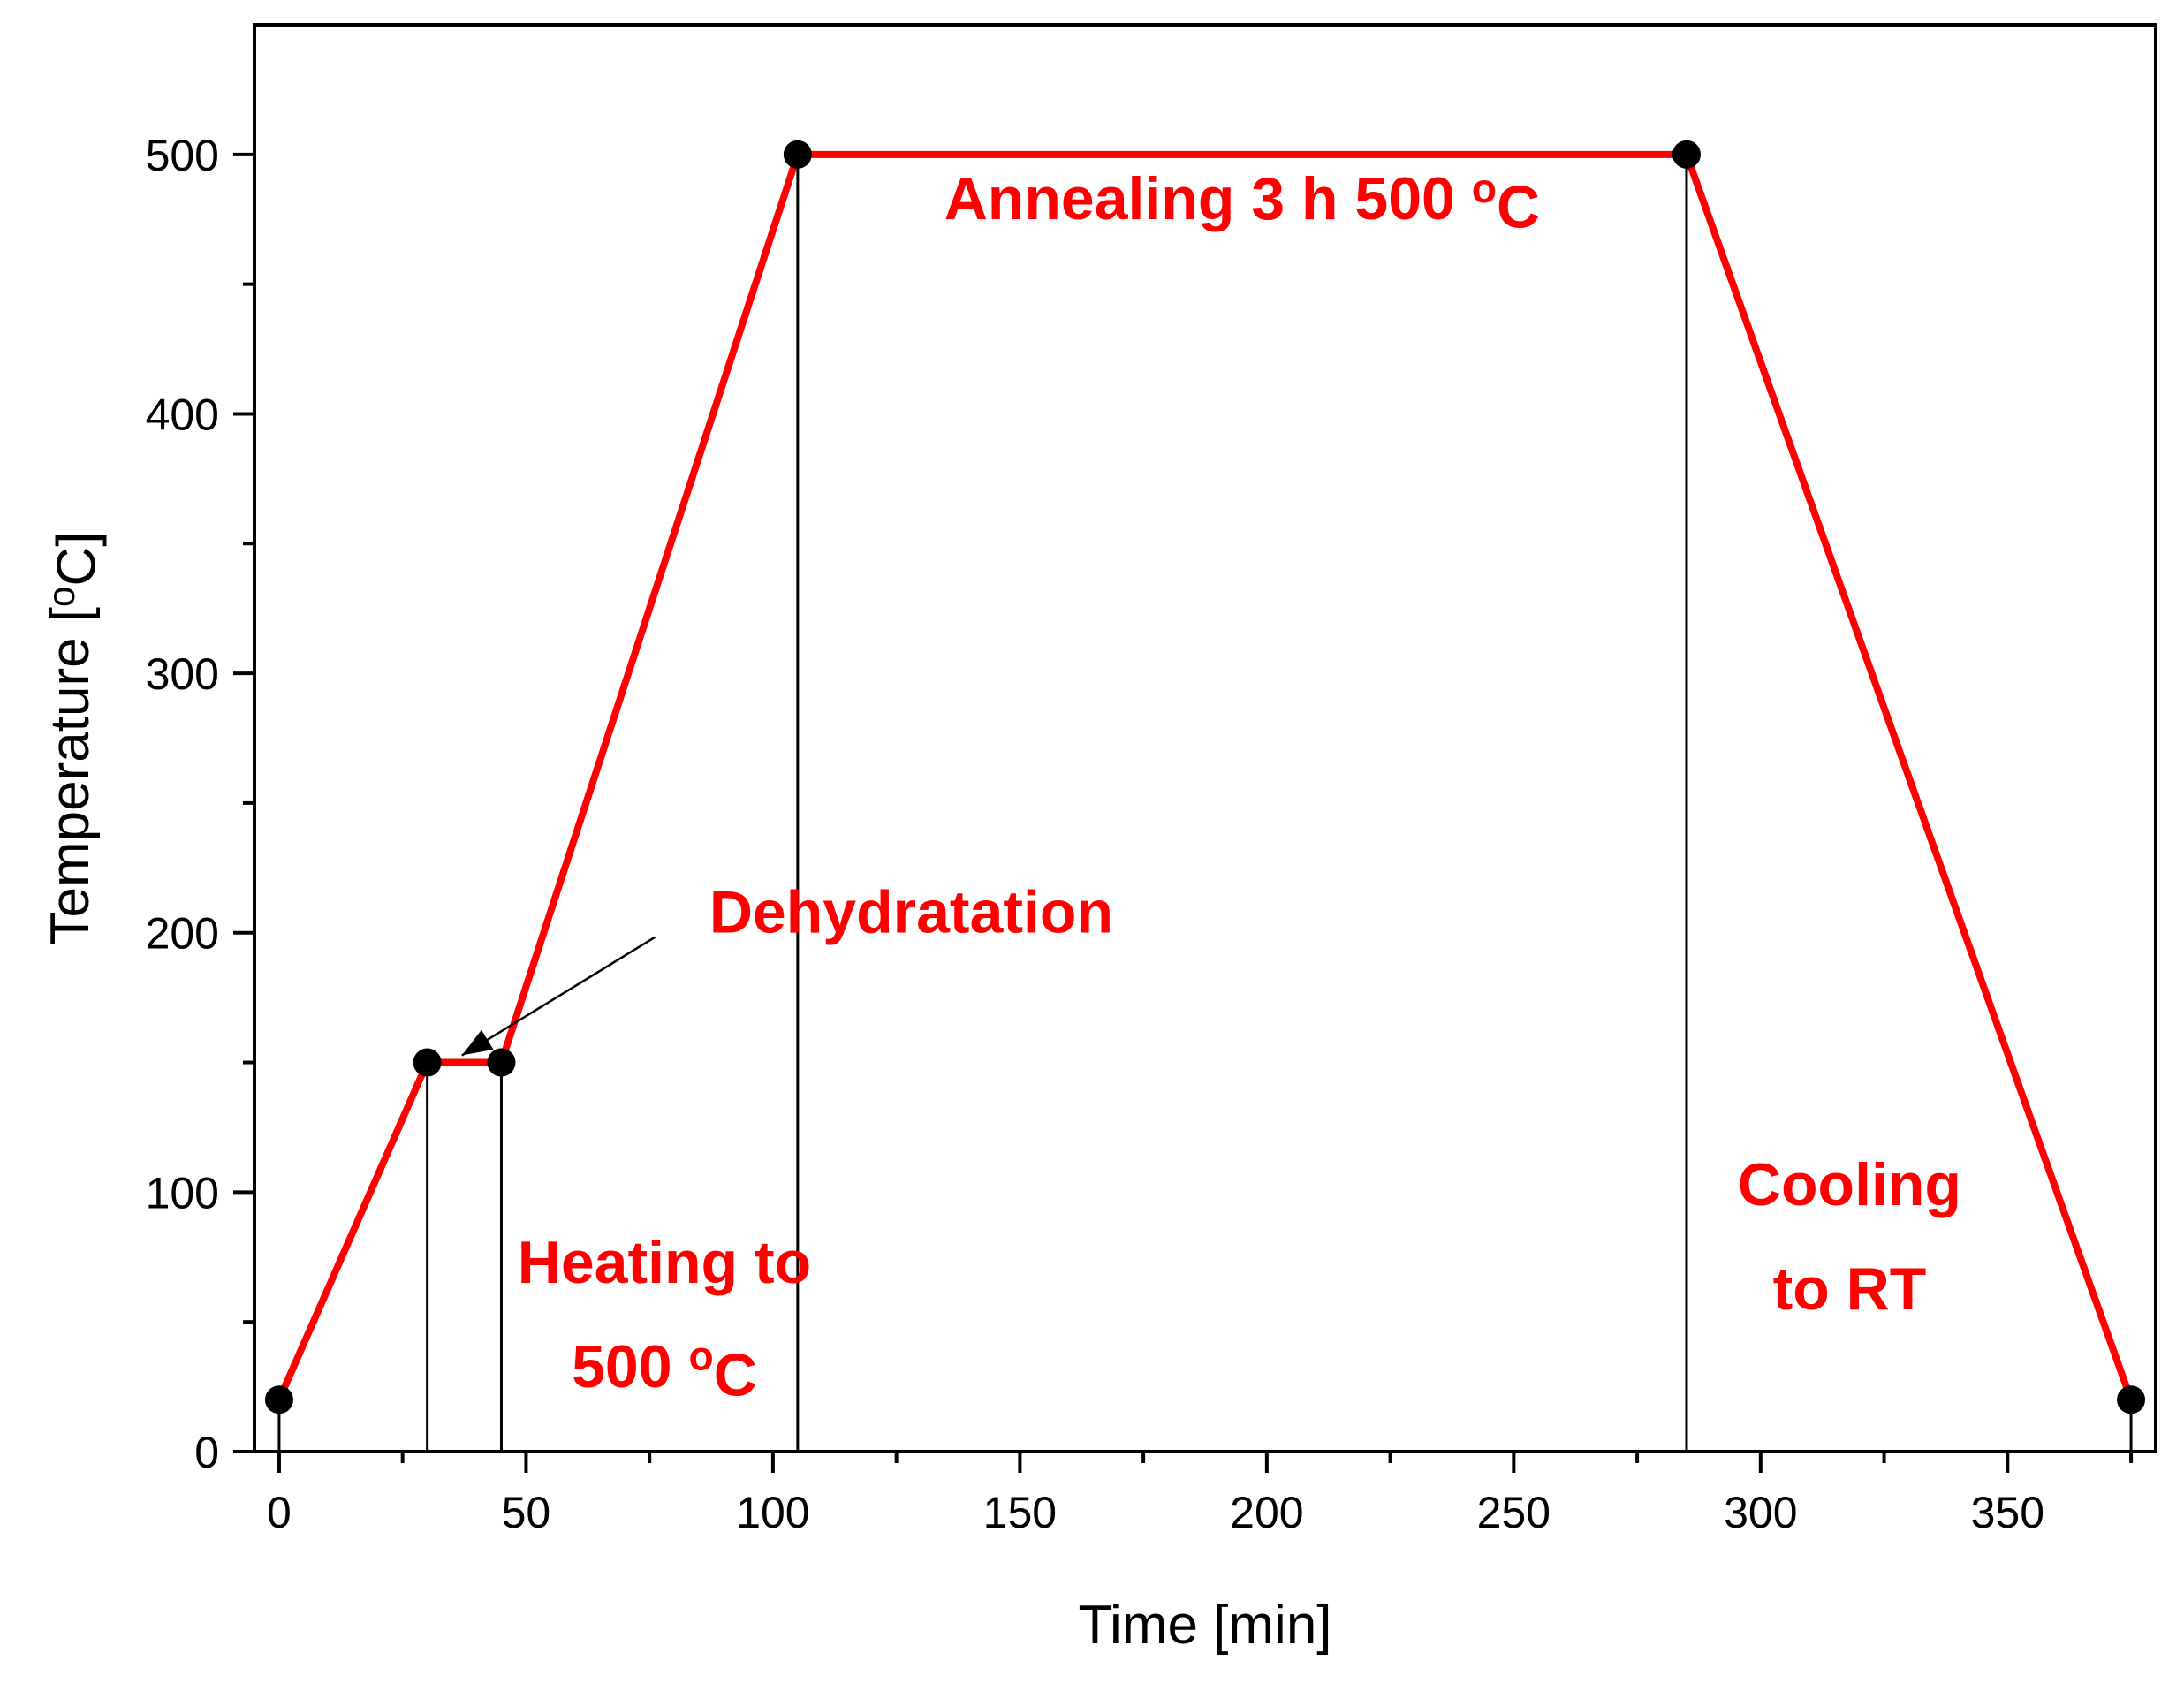  What do you see at coordinates (526, 1512) in the screenshot?
I see `x-tick-label: 50` at bounding box center [526, 1512].